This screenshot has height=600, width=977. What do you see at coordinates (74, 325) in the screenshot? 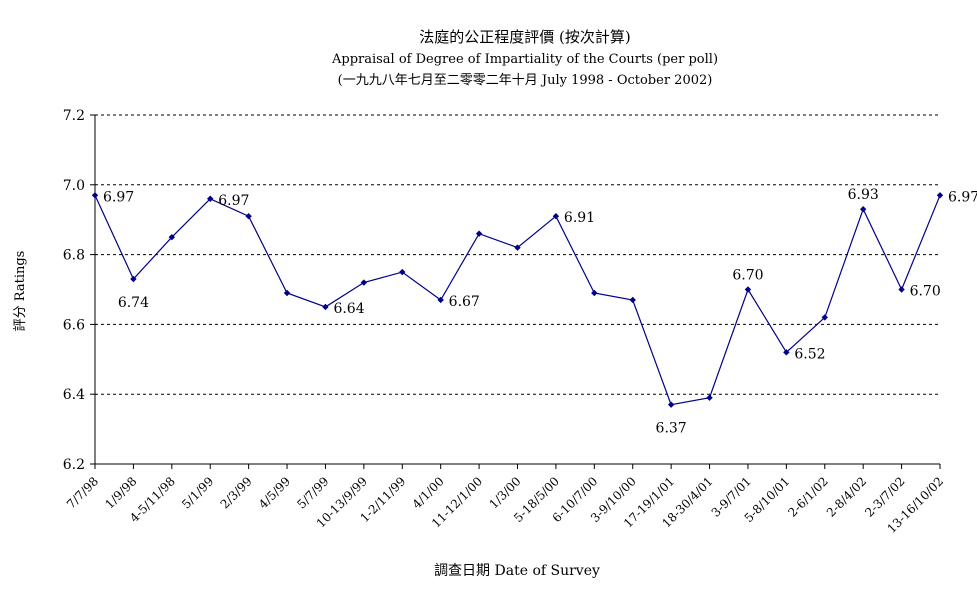
I see `y-tick-label: 6.6` at bounding box center [74, 325].